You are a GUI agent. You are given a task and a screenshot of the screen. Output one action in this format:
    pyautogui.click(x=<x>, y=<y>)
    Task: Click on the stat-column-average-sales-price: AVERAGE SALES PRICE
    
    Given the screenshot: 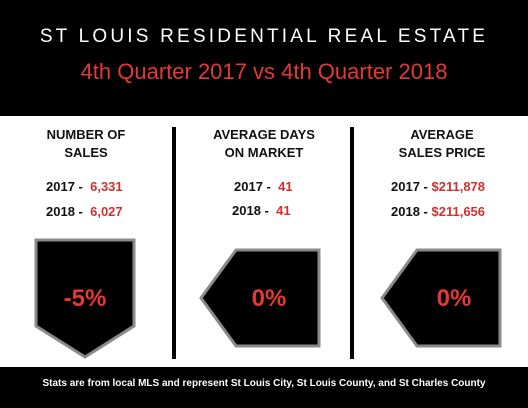 What is the action you would take?
    pyautogui.click(x=442, y=144)
    